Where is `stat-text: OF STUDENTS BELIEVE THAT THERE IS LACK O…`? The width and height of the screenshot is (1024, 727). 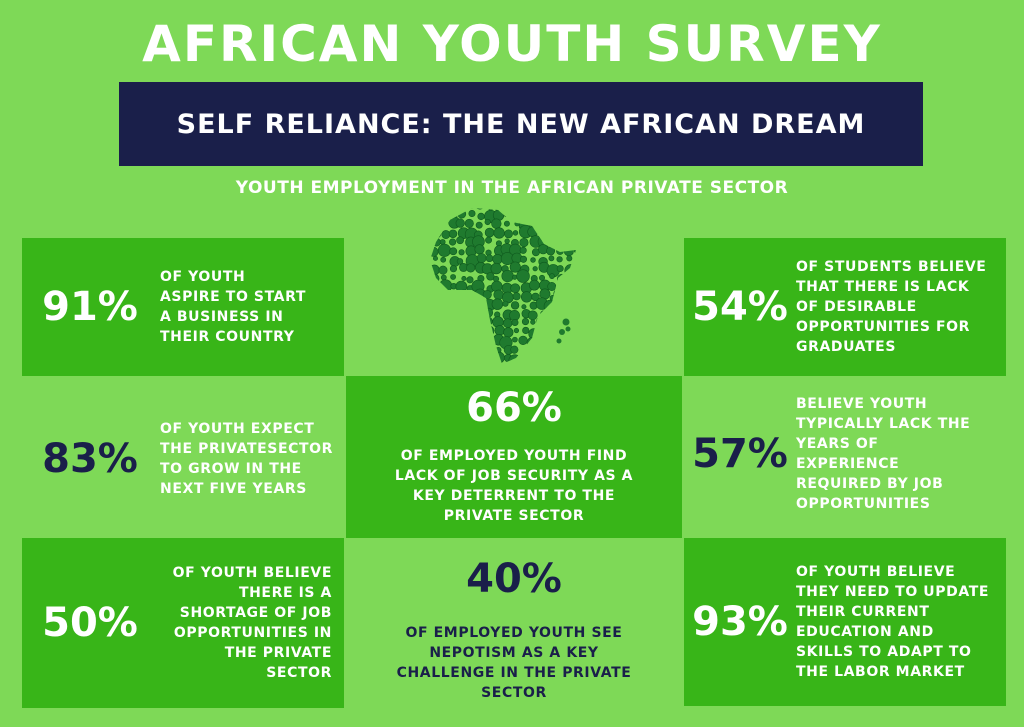 stat-text: OF STUDENTS BELIEVE THAT THERE IS LACK O… is located at coordinates (891, 307).